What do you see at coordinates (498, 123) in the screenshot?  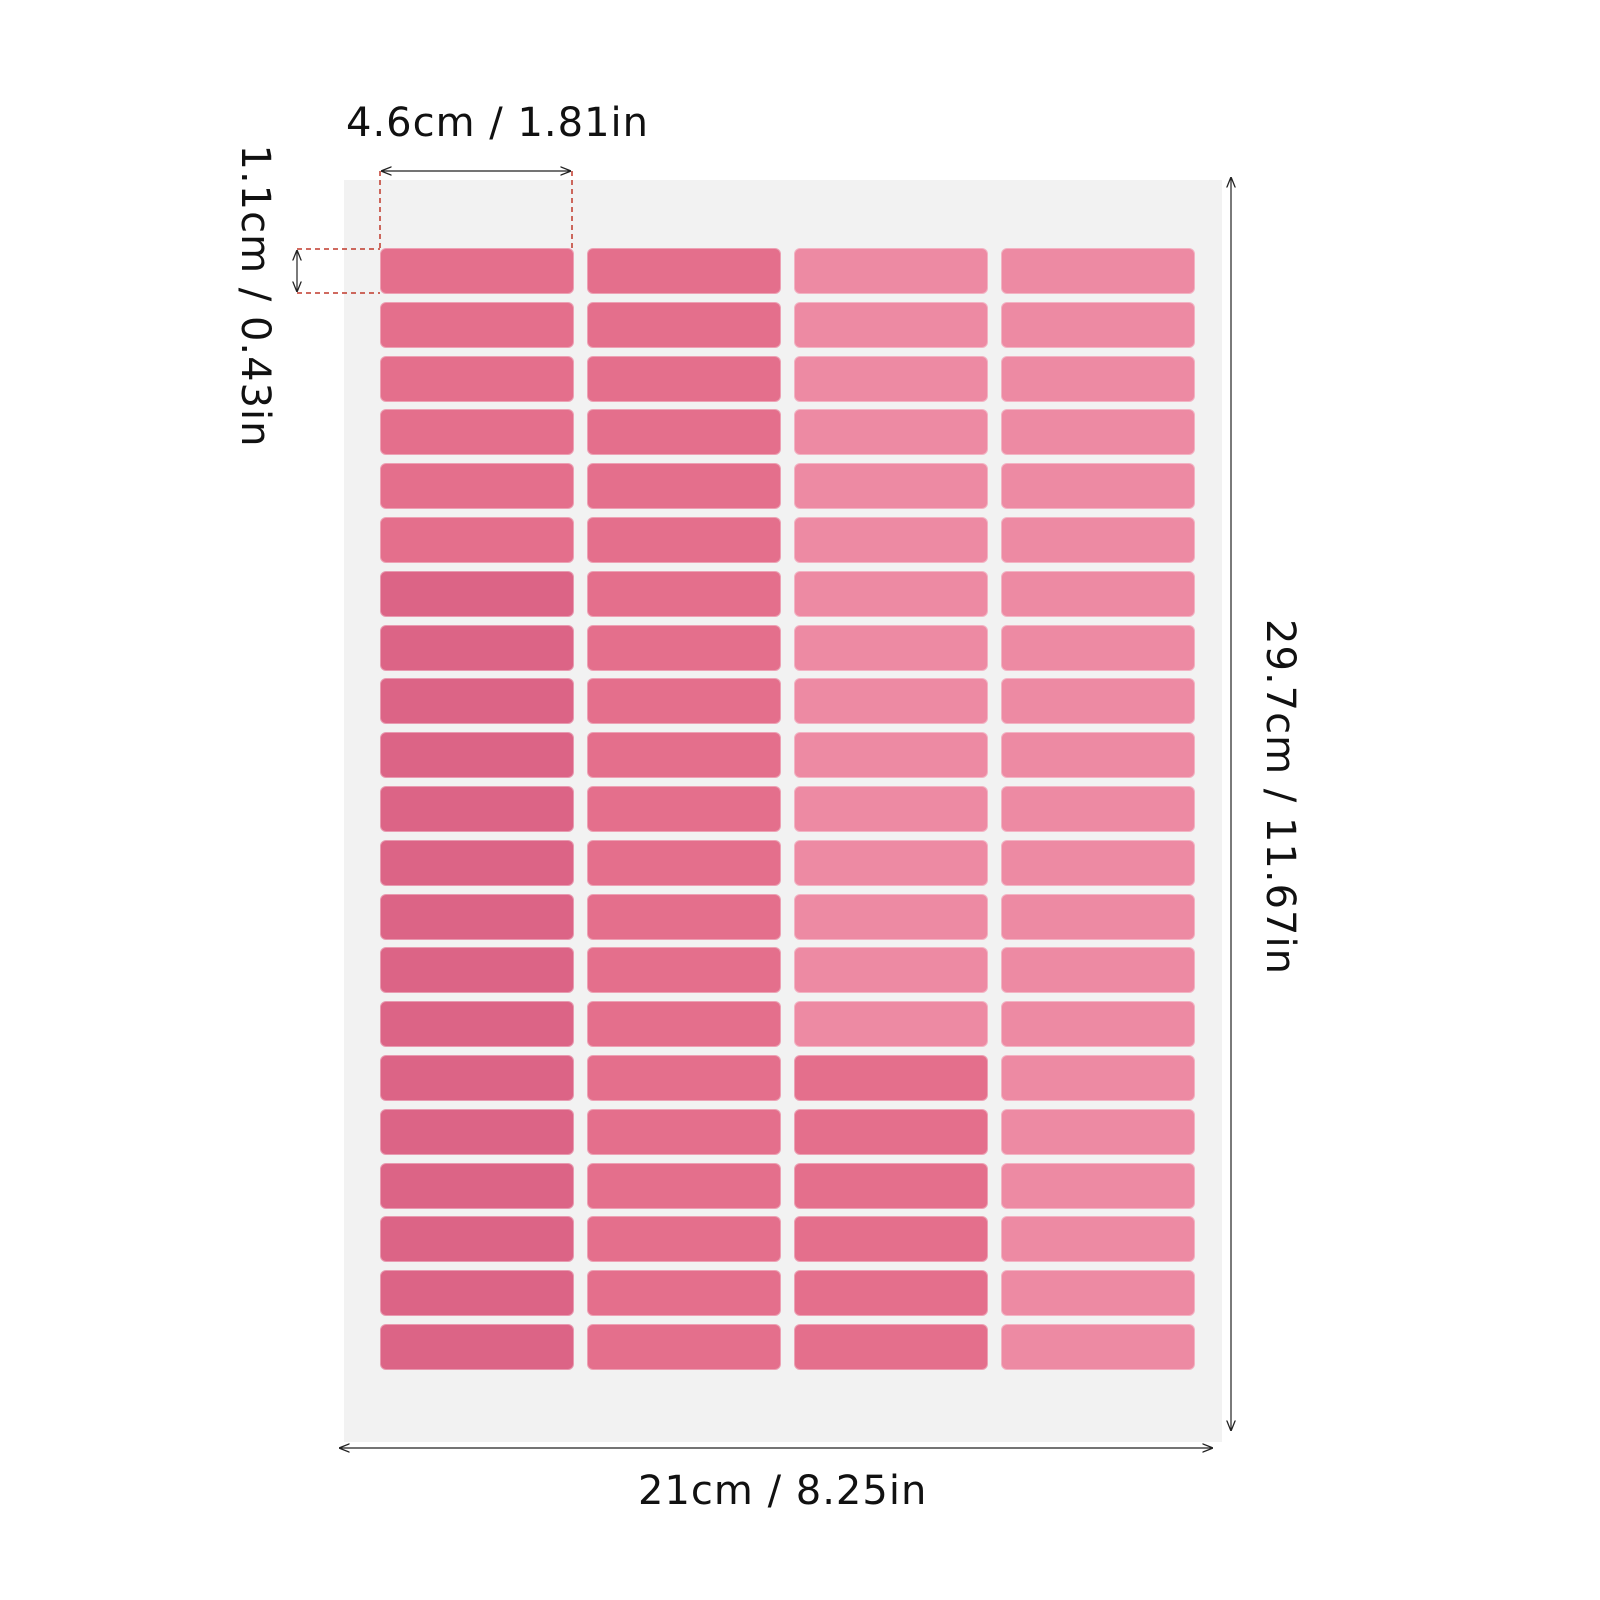 I see `label-width-text: 4.6cm / 1.81in` at bounding box center [498, 123].